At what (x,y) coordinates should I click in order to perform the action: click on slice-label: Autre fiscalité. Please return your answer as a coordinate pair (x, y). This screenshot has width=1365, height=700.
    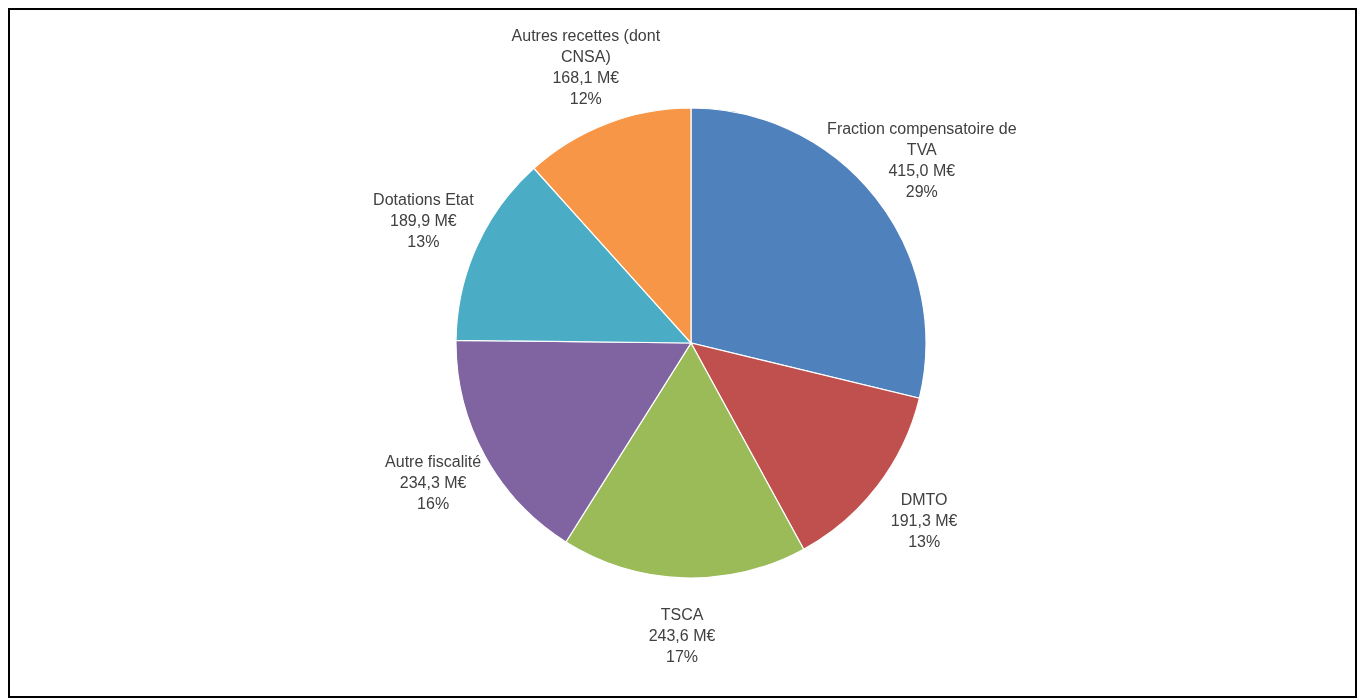
    Looking at the image, I should click on (433, 461).